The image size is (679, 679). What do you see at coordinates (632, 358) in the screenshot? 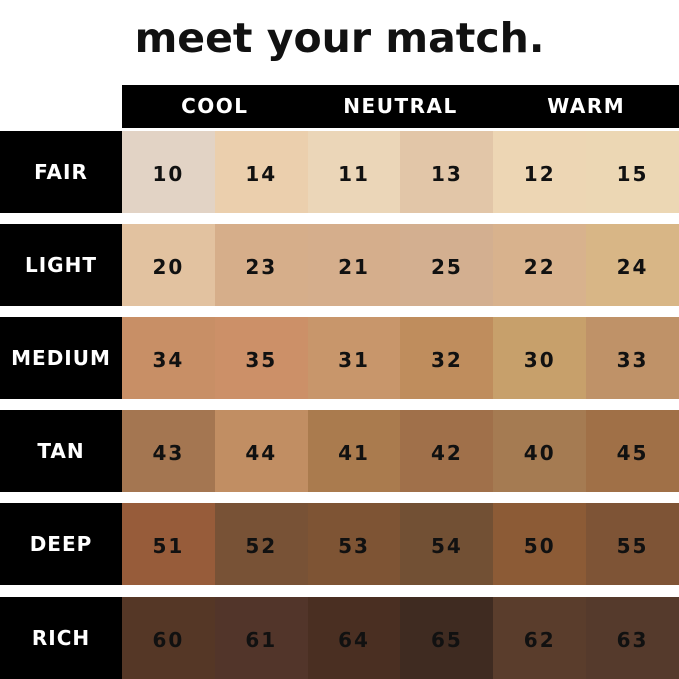
I see `shade-swatch: 33` at bounding box center [632, 358].